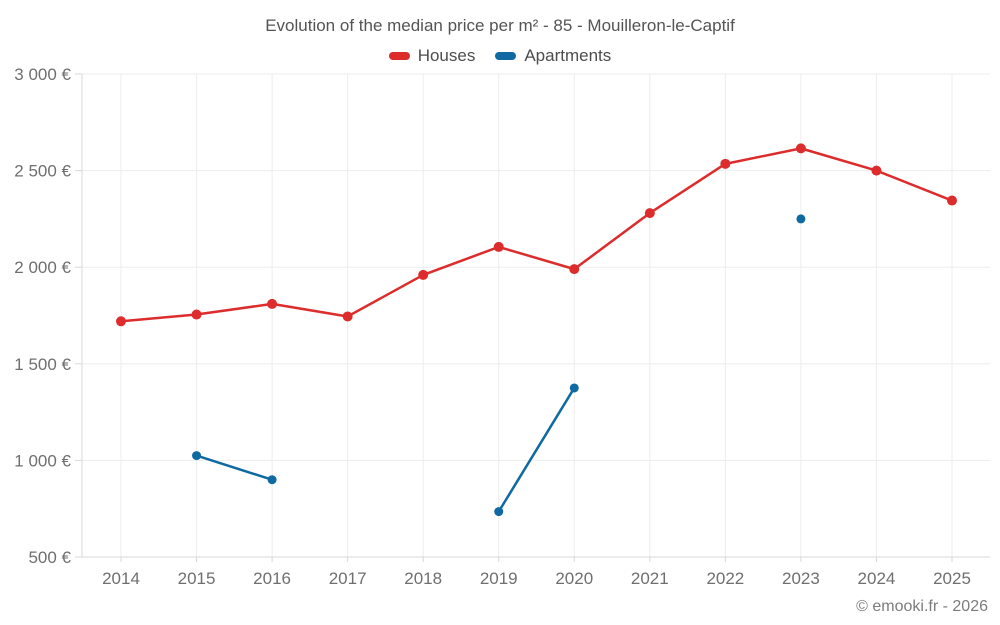 Image resolution: width=1000 pixels, height=625 pixels. I want to click on x-tick-label: 2020, so click(574, 578).